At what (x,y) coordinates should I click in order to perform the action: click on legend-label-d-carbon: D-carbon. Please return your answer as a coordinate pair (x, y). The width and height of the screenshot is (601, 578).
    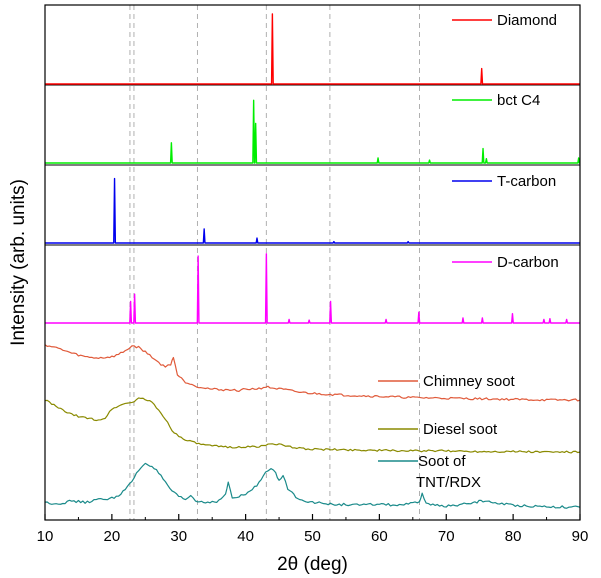
    Looking at the image, I should click on (528, 262).